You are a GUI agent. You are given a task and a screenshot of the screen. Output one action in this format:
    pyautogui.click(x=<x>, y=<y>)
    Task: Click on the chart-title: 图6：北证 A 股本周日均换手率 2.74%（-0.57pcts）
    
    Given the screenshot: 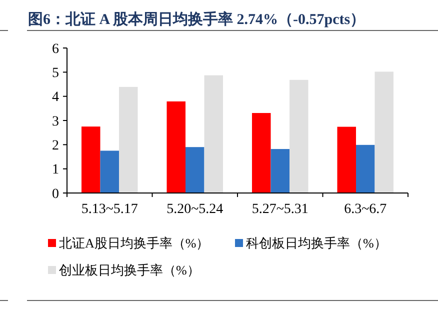 What is the action you would take?
    pyautogui.click(x=197, y=19)
    